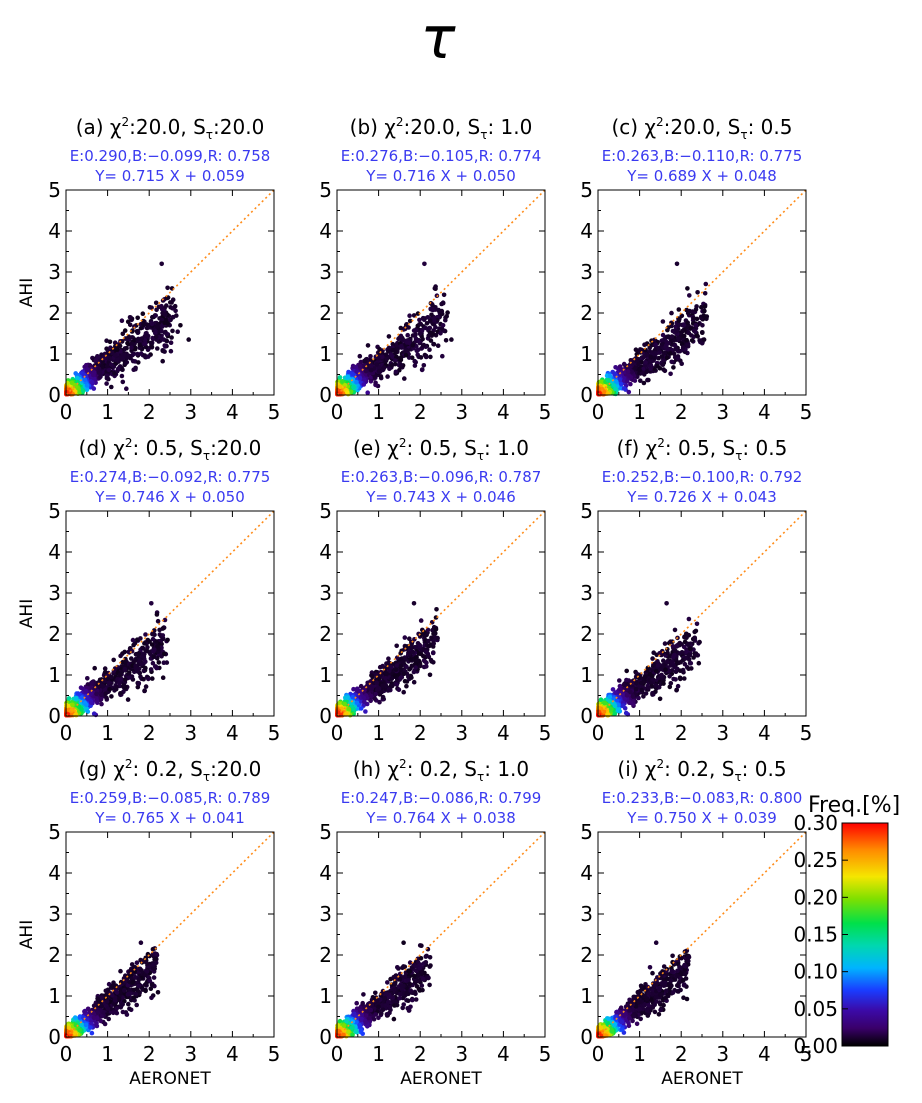 Image resolution: width=922 pixels, height=1103 pixels. What do you see at coordinates (27, 292) in the screenshot?
I see `y-axis-label: AHI` at bounding box center [27, 292].